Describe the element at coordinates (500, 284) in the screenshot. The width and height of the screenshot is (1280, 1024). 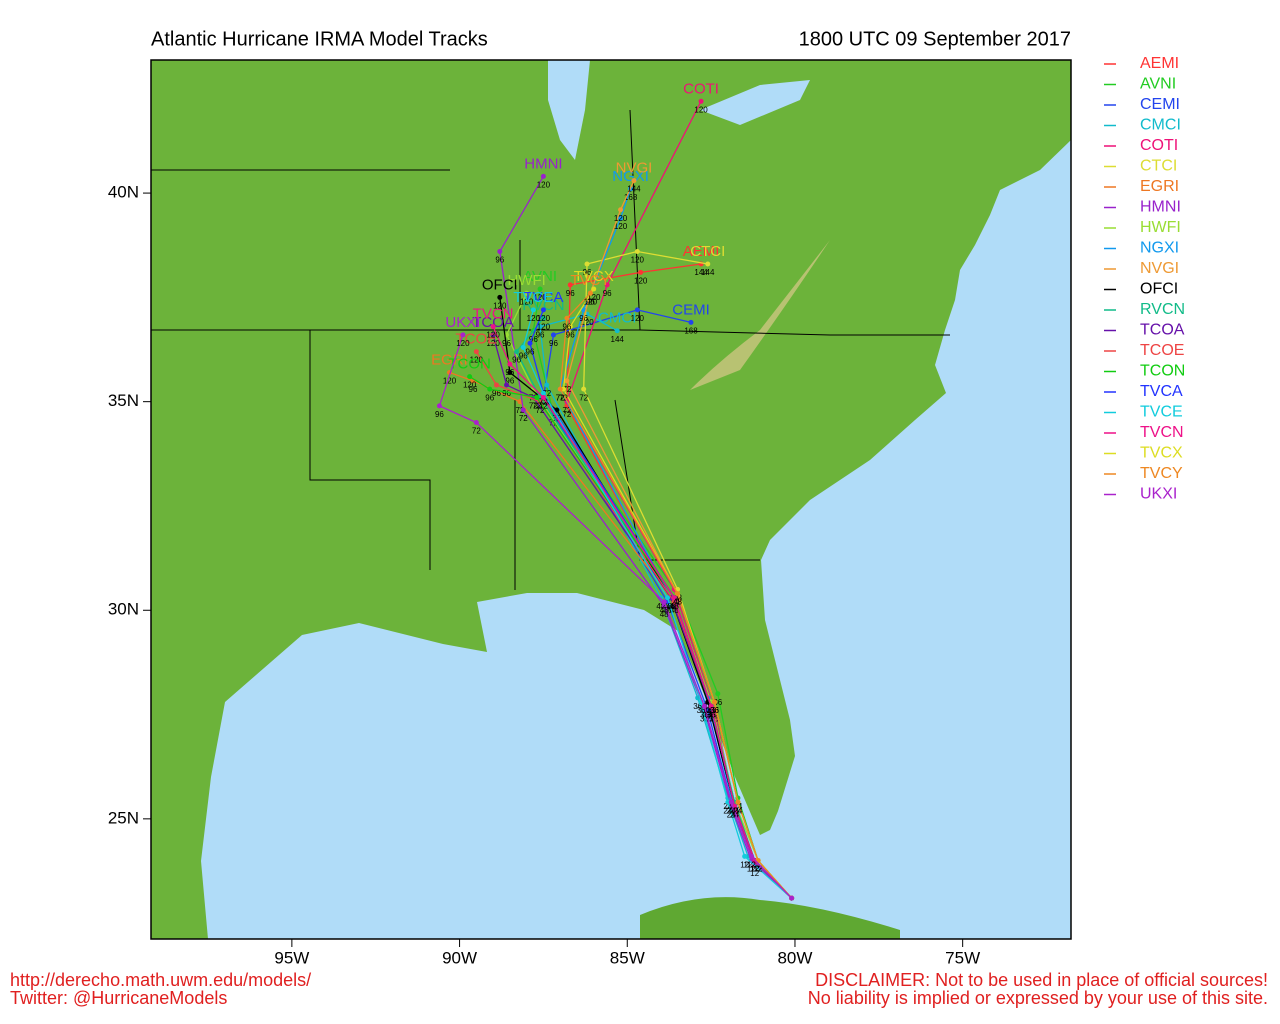
I see `track-end-label: OFCI` at that location.